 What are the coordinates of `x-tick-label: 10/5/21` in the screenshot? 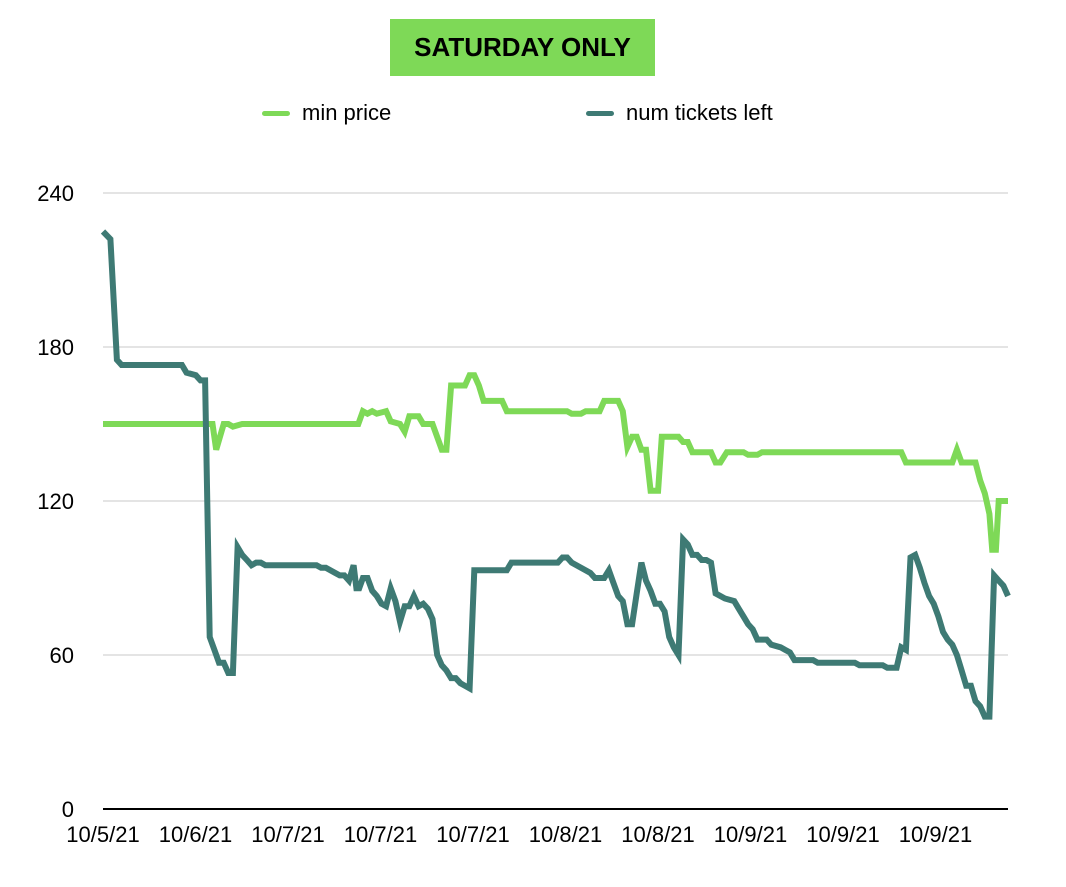 It's located at (102, 834).